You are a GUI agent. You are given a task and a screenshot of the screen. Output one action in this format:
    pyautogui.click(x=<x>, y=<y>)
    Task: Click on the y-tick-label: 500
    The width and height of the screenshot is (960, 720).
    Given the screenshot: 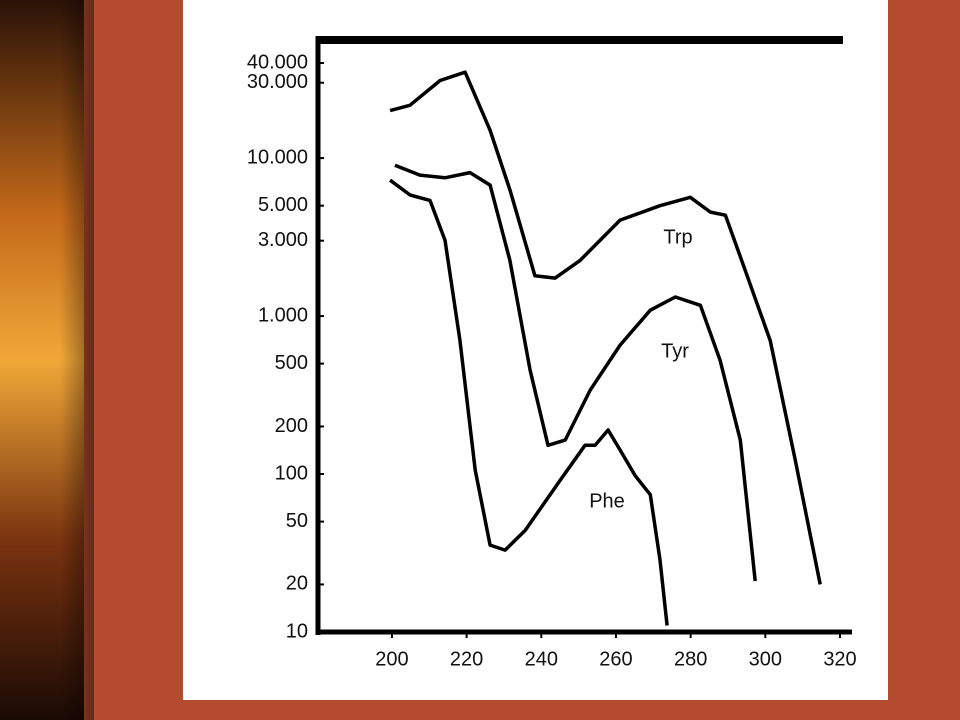 What is the action you would take?
    pyautogui.click(x=291, y=363)
    